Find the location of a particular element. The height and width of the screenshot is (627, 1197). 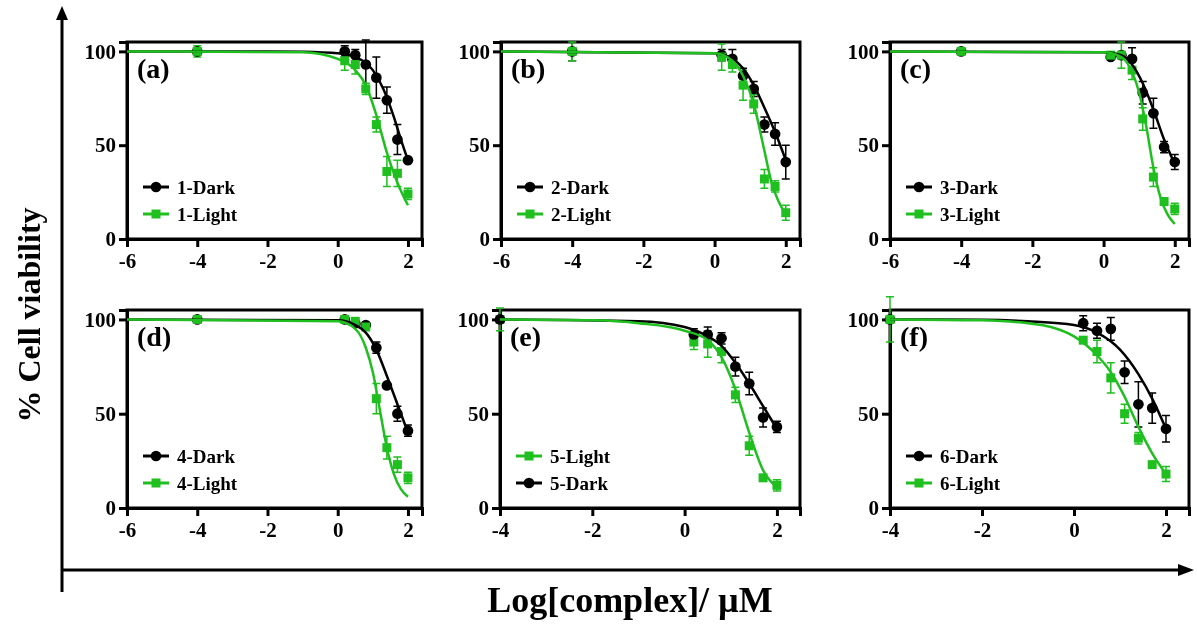

legend-label: 3-Dark is located at coordinates (969, 187).